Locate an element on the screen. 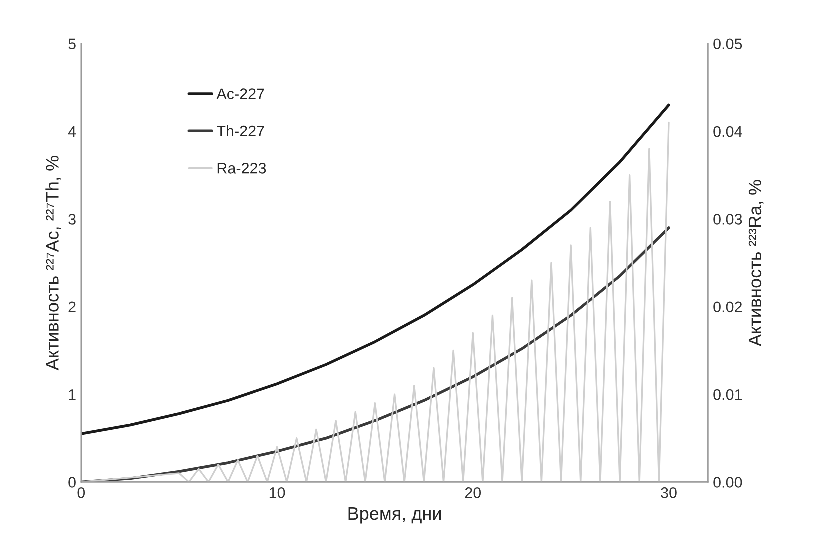 The image size is (814, 548). y-tick-label: 2 is located at coordinates (72, 307).